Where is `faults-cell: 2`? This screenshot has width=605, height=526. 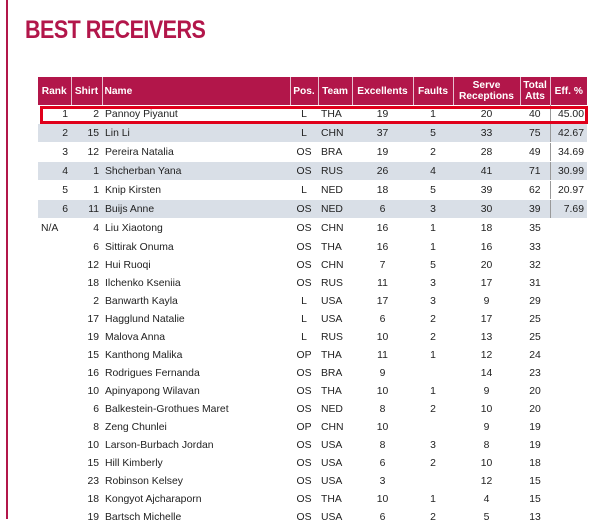 faults-cell: 2 is located at coordinates (433, 337).